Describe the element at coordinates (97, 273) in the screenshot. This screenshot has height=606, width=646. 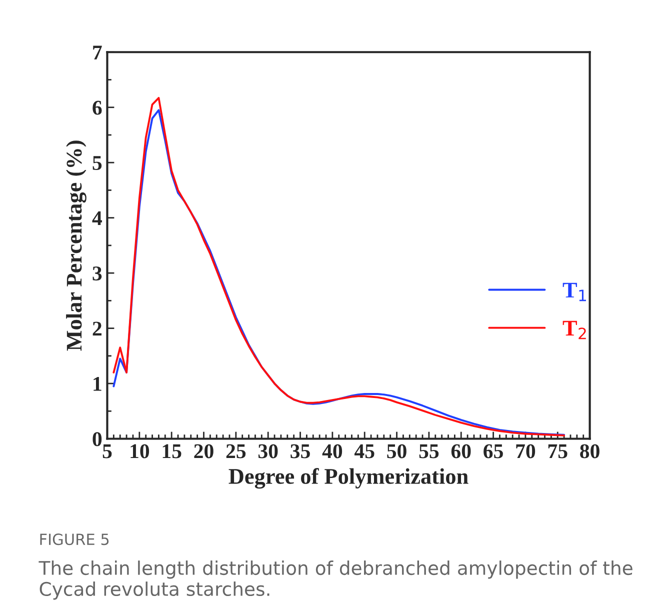
I see `y-tick-label: 3` at that location.